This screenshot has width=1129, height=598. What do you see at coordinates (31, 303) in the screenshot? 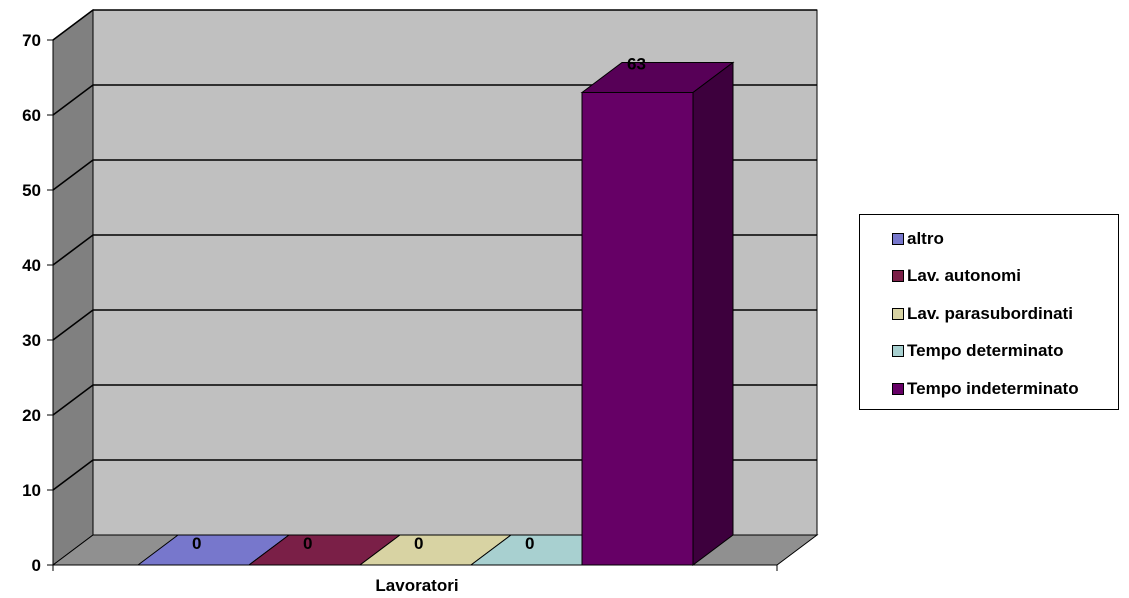
I see `y-tick-labels: 0 10 20 30 40 50 60 70` at bounding box center [31, 303].